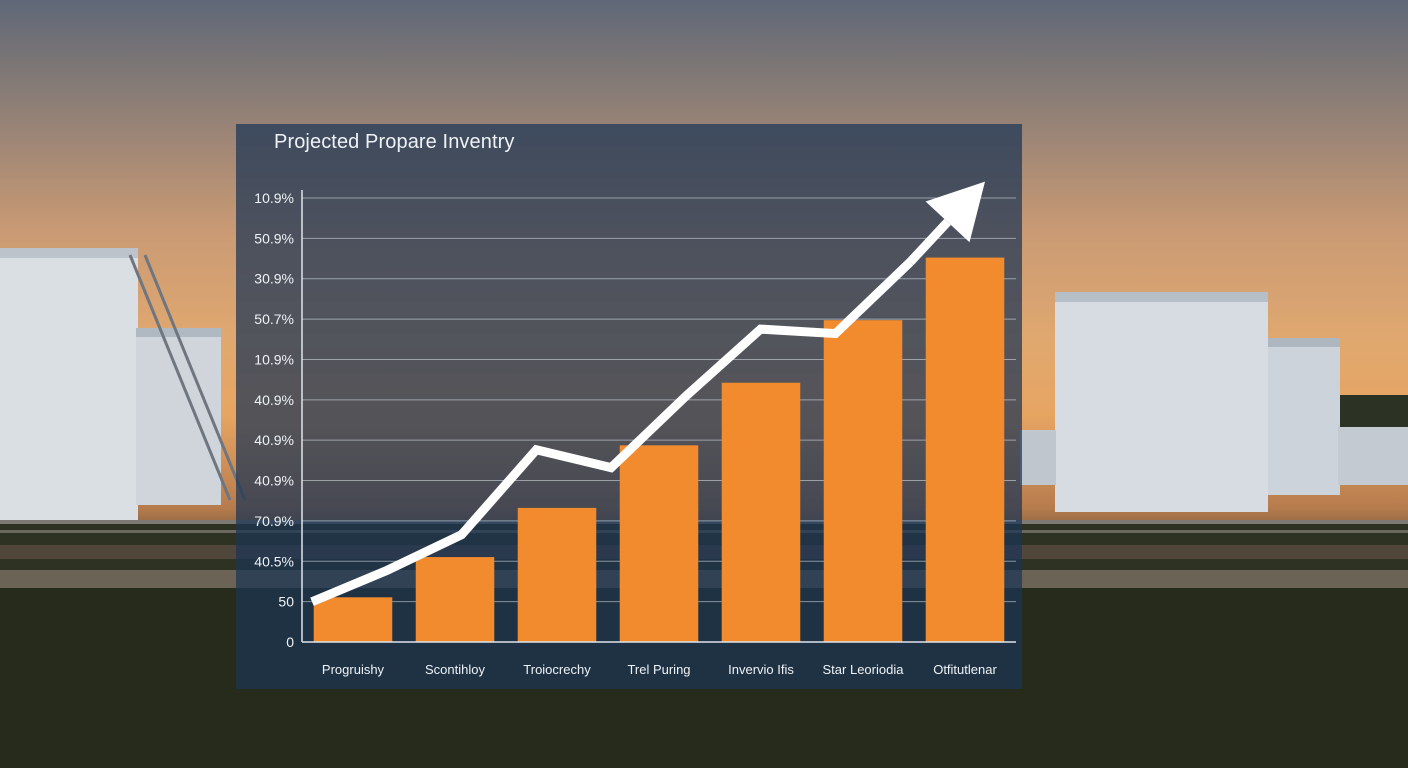 The height and width of the screenshot is (768, 1408). I want to click on arrowhead-icon, so click(955, 212).